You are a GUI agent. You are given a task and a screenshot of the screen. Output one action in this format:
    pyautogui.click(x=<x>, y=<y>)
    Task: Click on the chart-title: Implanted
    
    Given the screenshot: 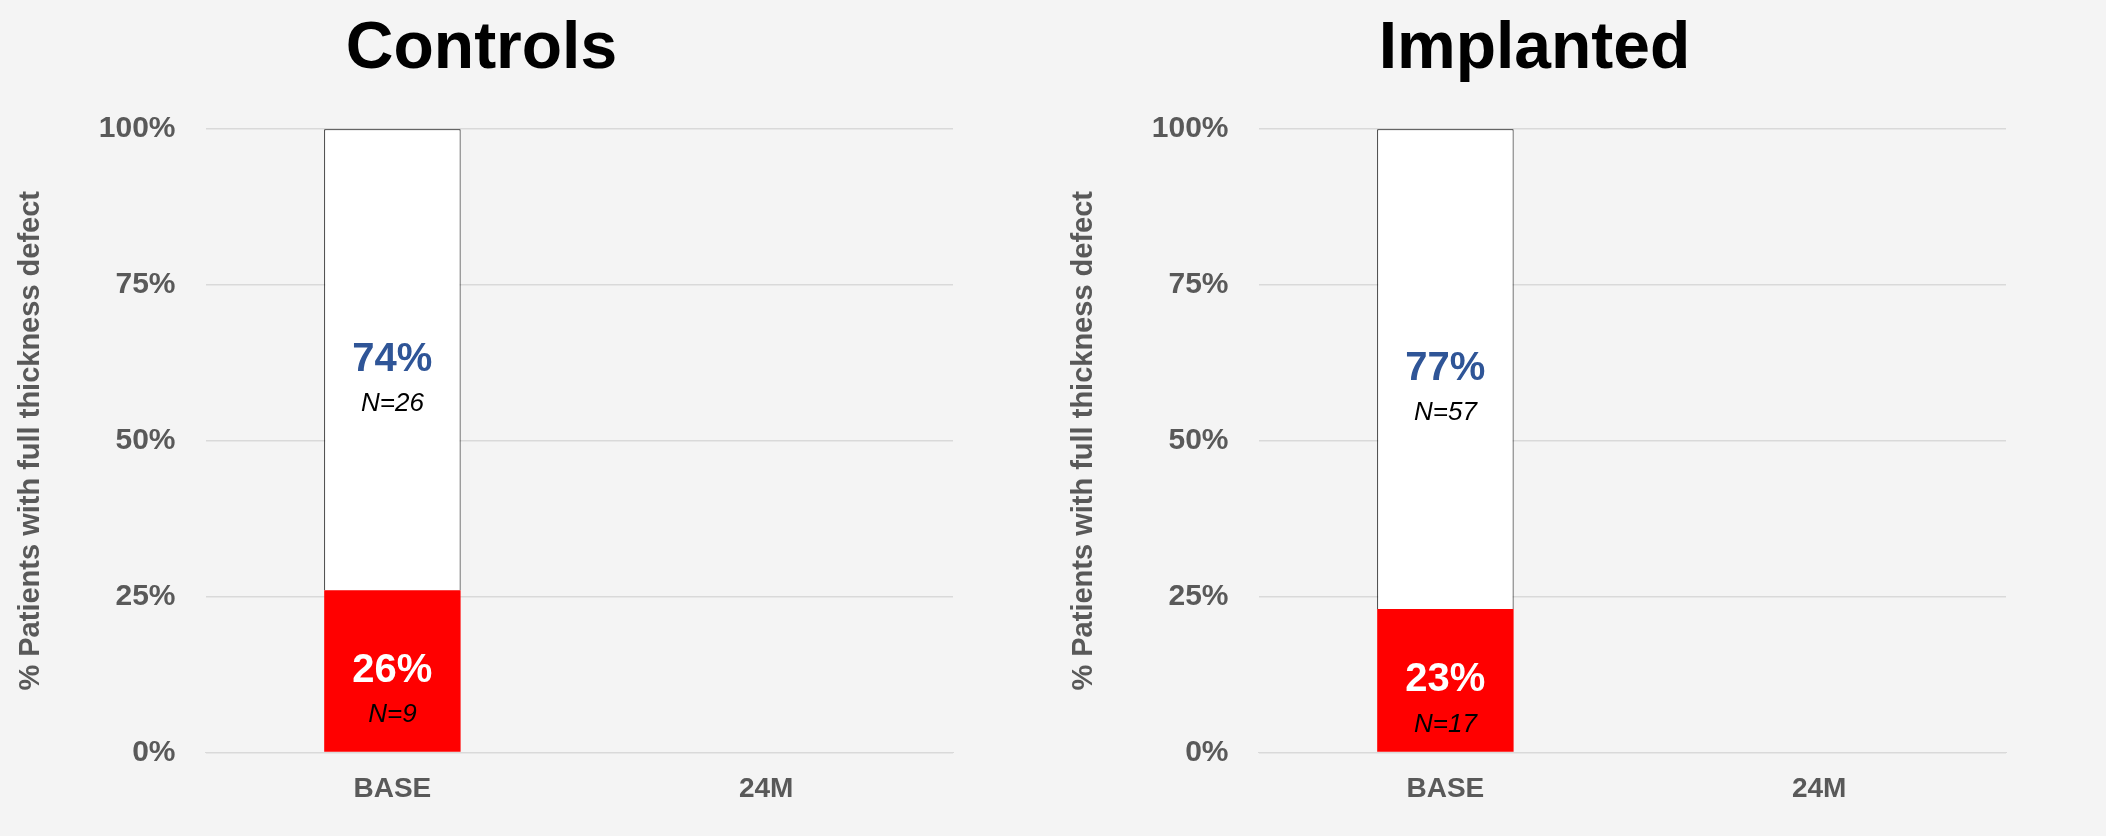 What is the action you would take?
    pyautogui.click(x=1534, y=44)
    